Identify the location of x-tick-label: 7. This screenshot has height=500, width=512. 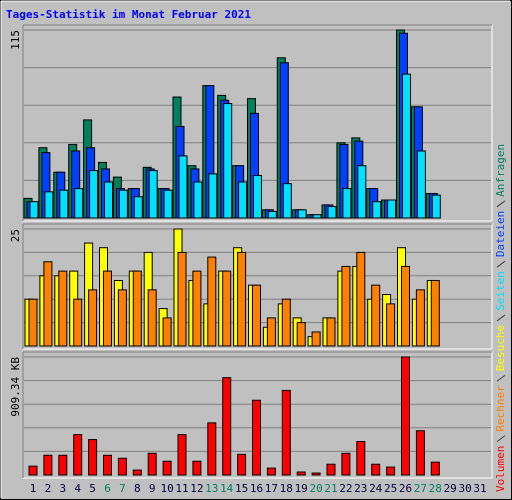
(122, 488).